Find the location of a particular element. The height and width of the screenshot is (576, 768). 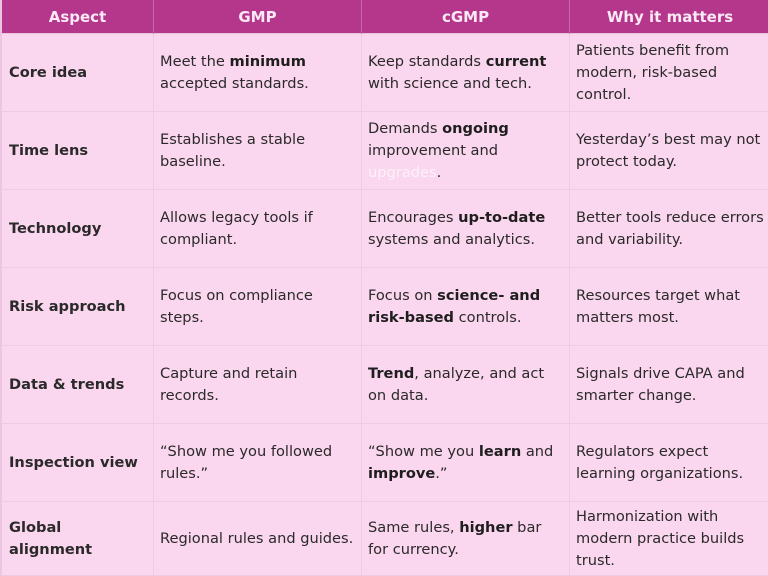

cell-aspect: Risk approach is located at coordinates (67, 306).